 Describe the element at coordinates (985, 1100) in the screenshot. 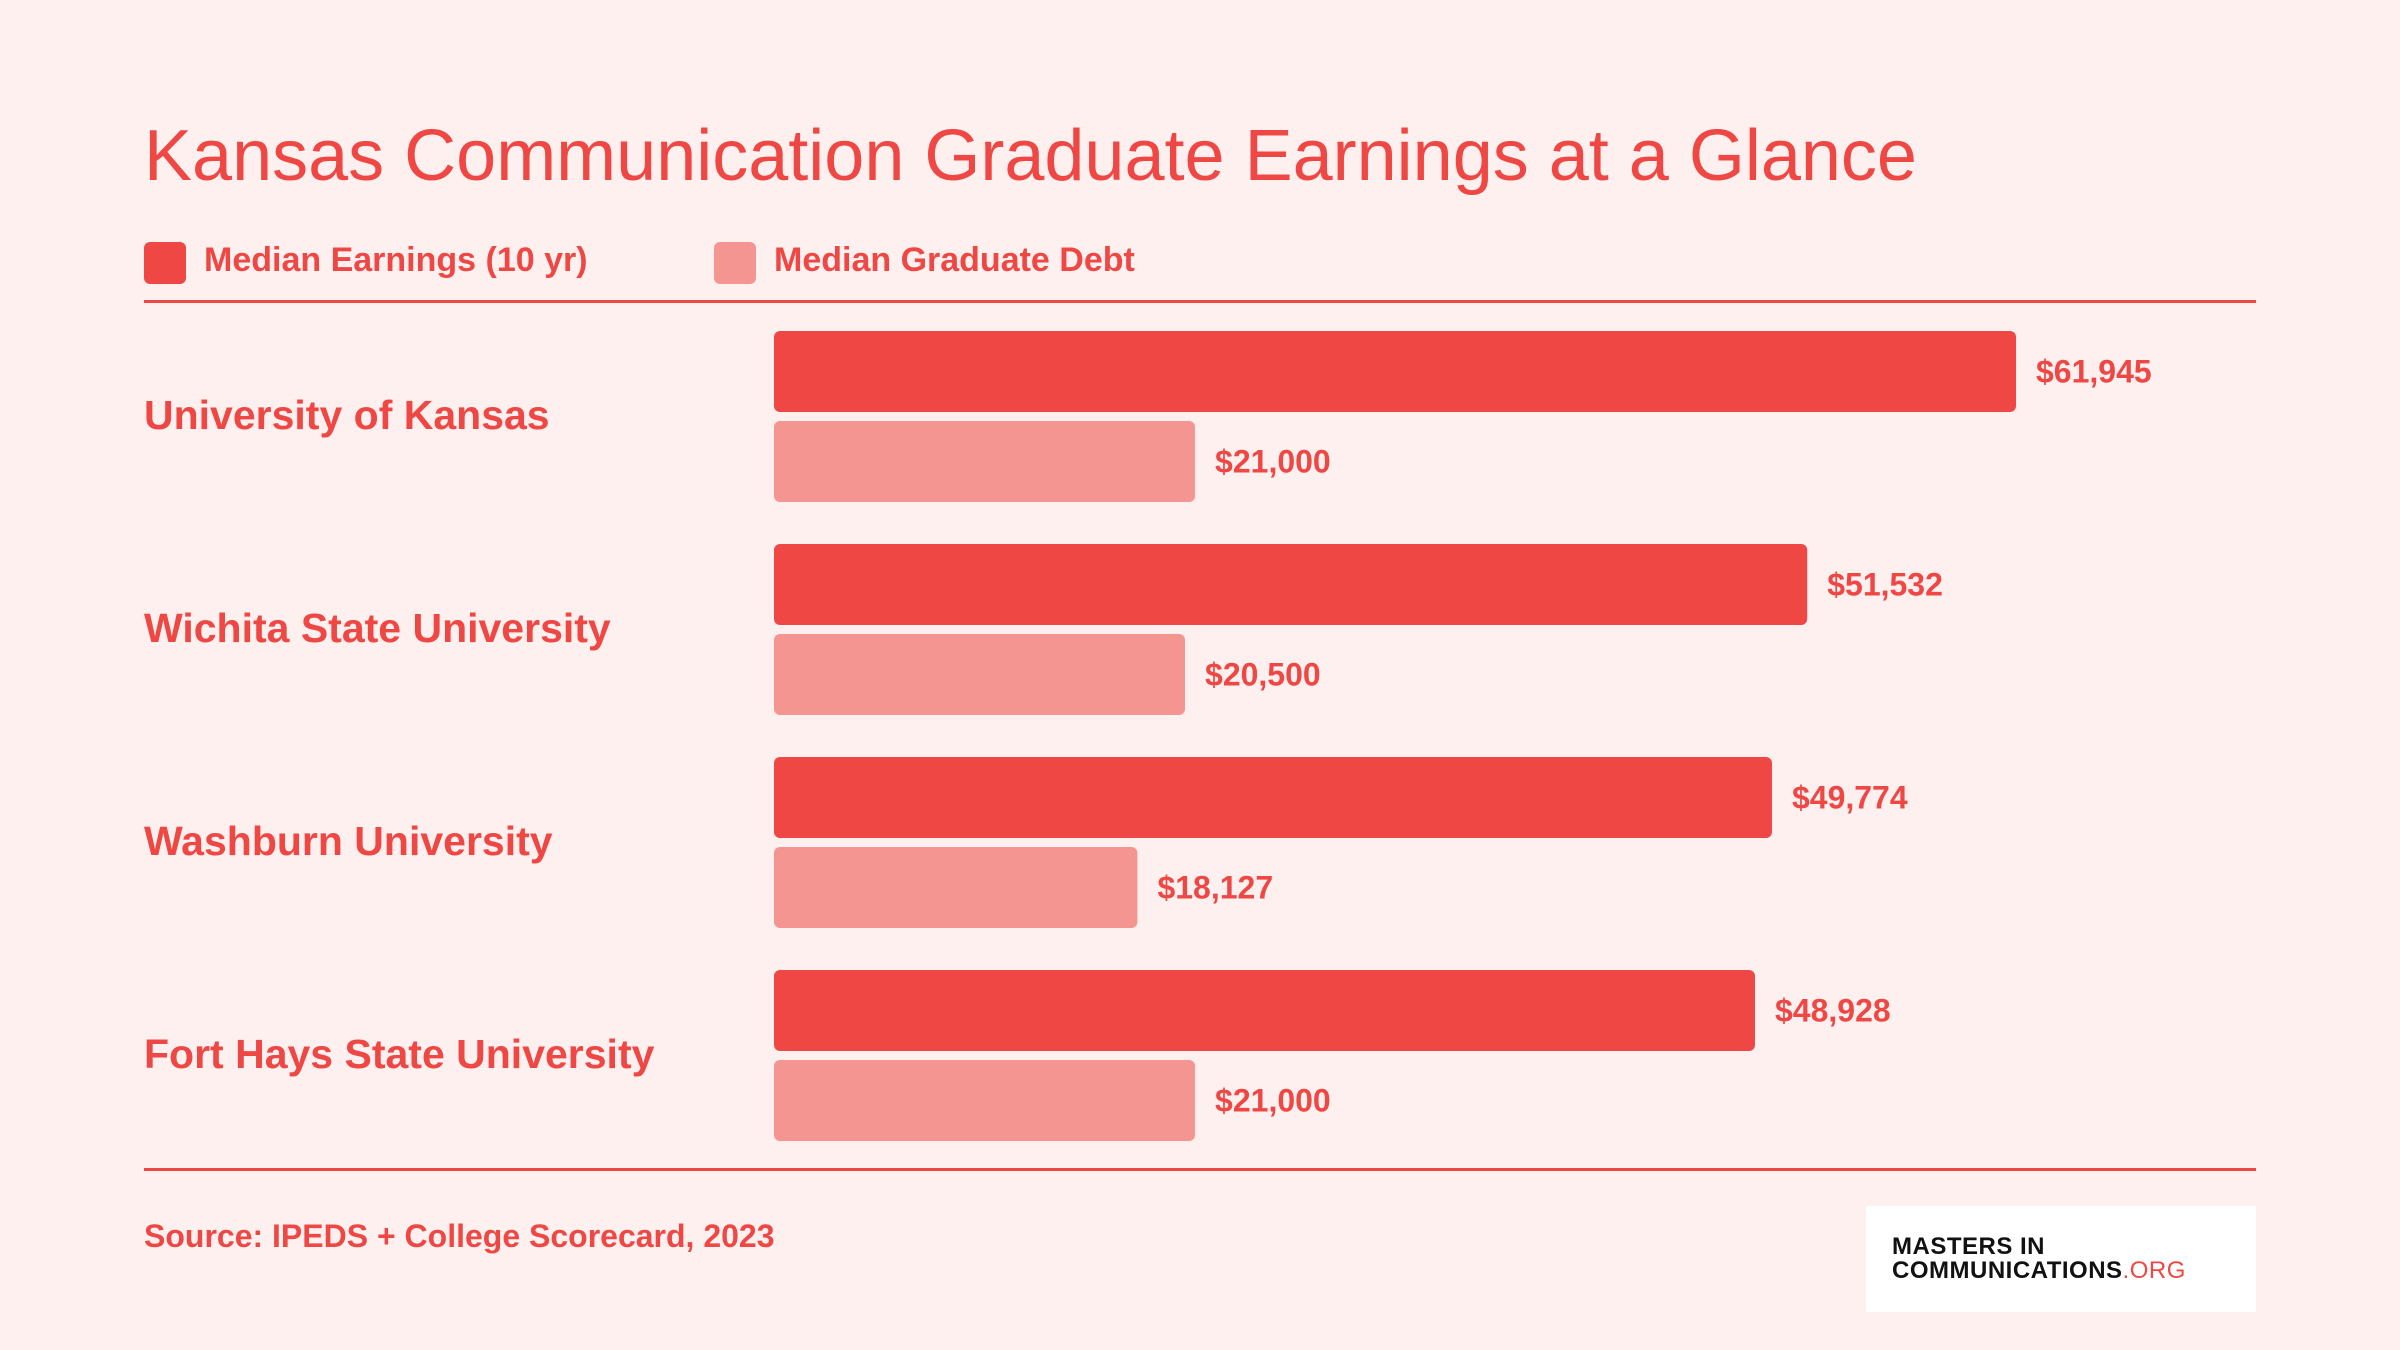

I see `bar-median-graduate-debt-fort-hays-state-university` at that location.